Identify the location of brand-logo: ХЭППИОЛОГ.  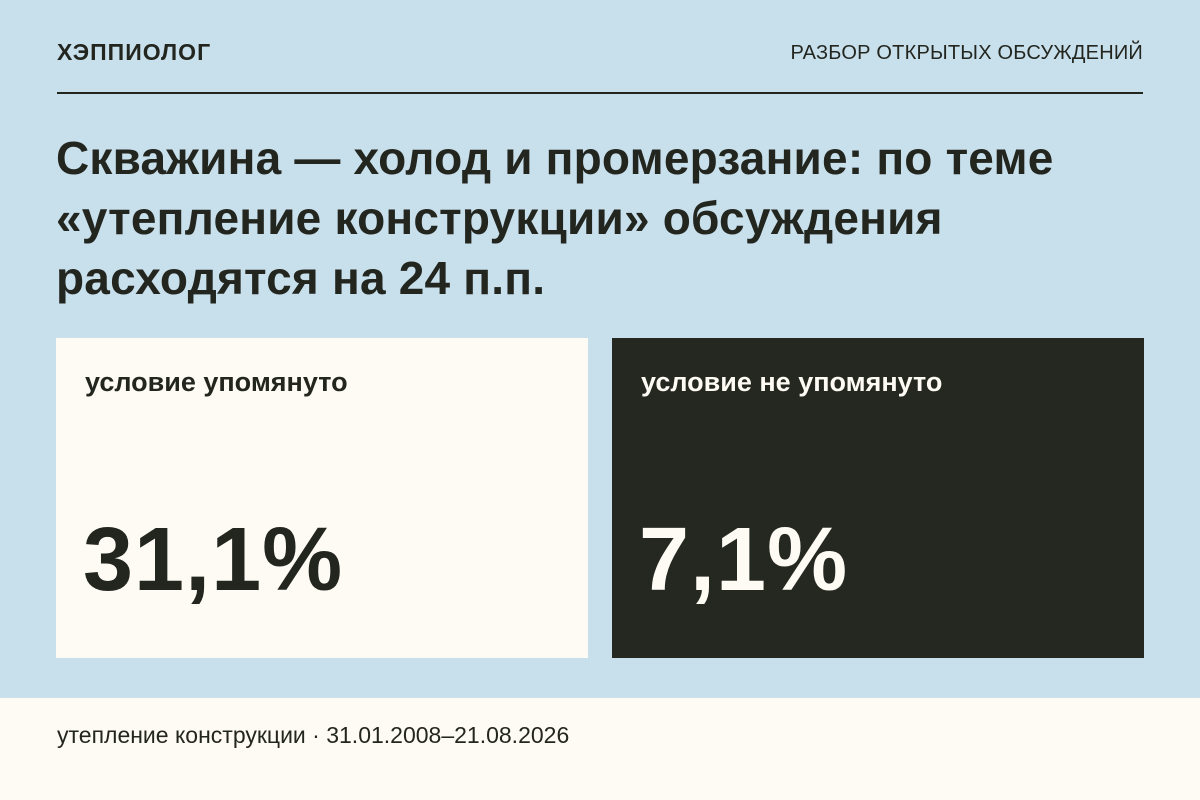
(134, 52).